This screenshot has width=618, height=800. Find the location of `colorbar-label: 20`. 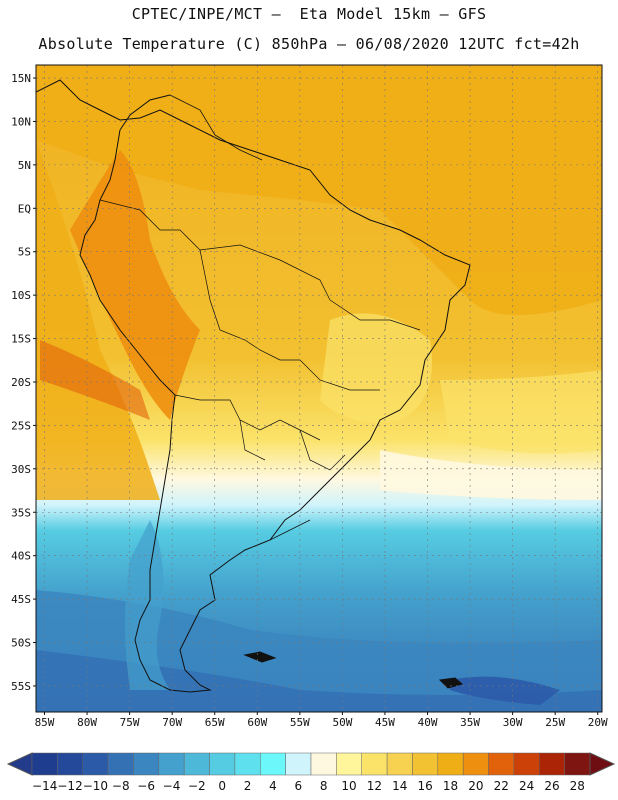

colorbar-label: 20 is located at coordinates (475, 786).